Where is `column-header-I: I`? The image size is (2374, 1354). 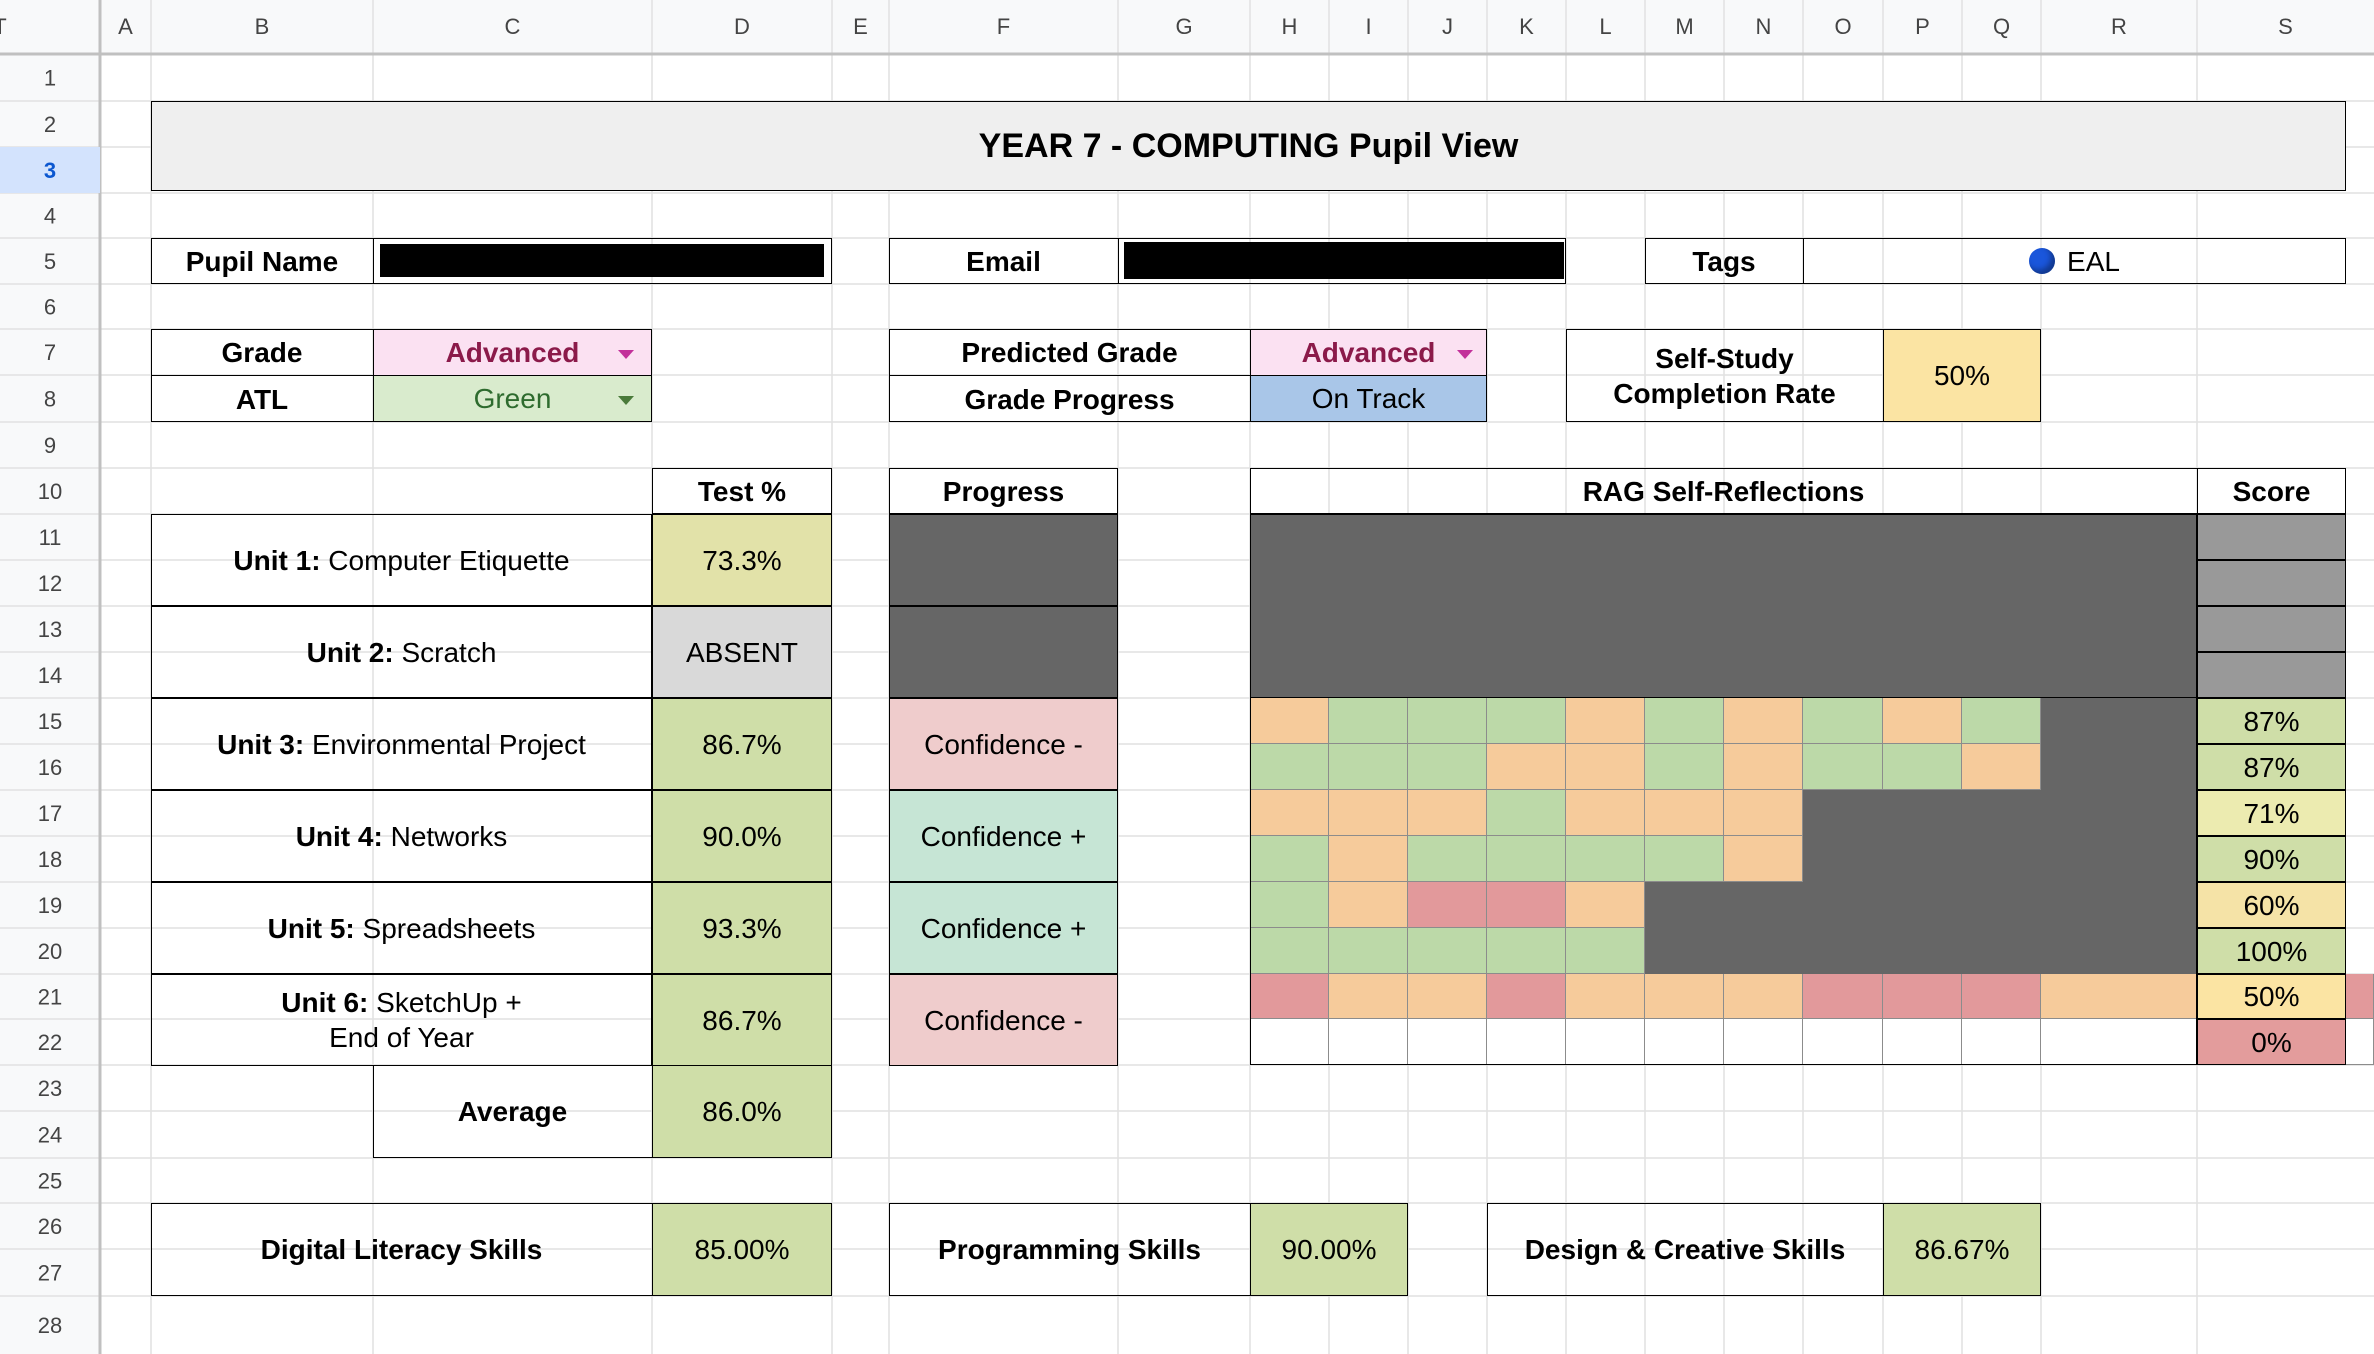 column-header-I: I is located at coordinates (1368, 26).